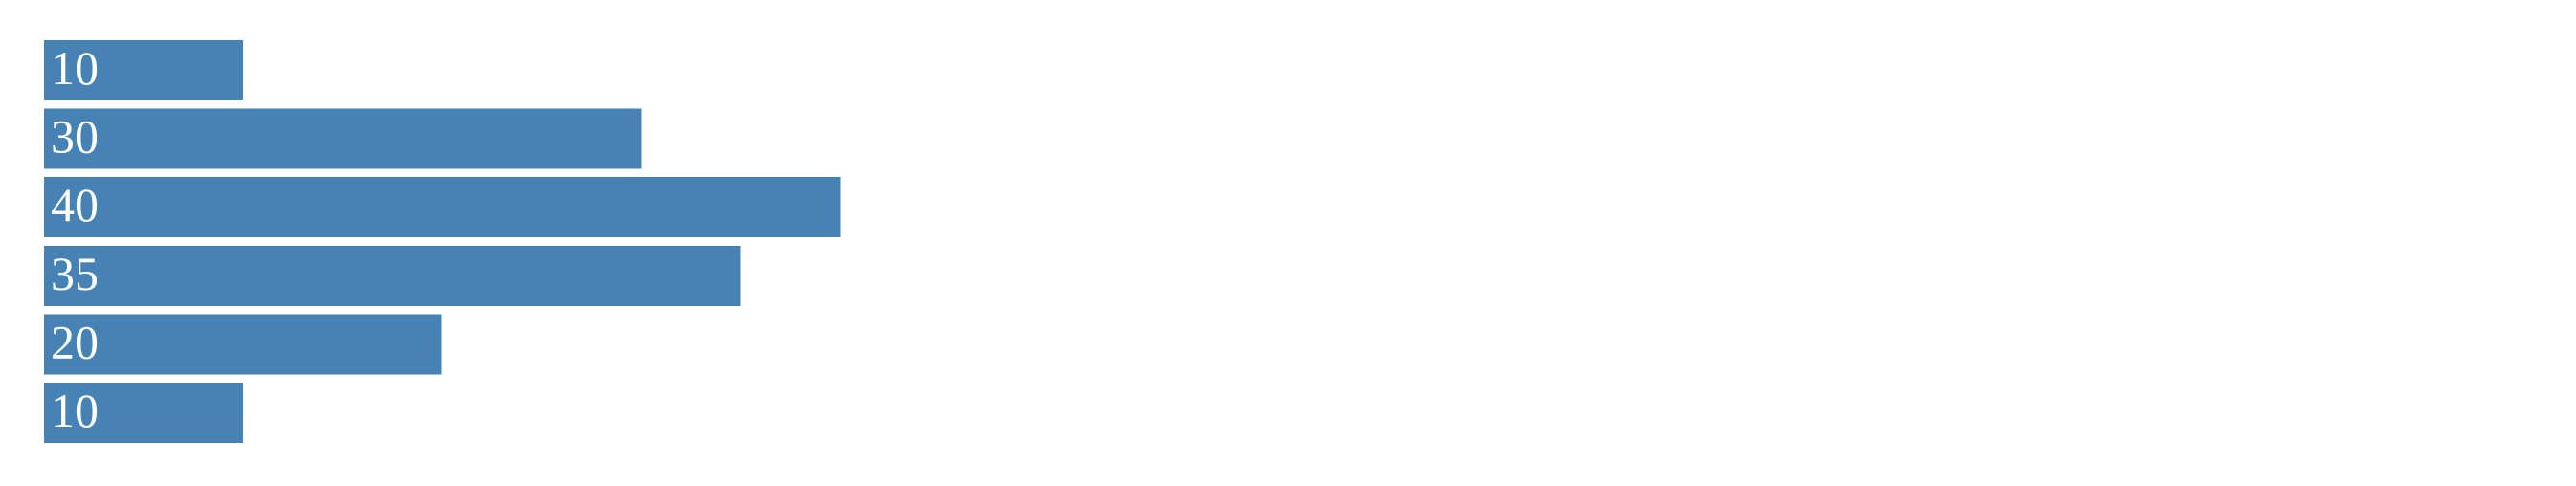 The width and height of the screenshot is (2576, 486). I want to click on bar-value-label-1: 10, so click(75, 68).